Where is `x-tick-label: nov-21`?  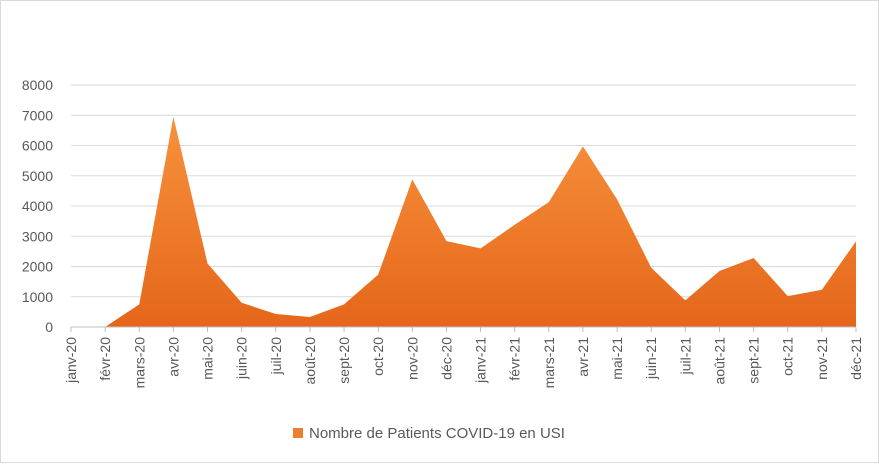
x-tick-label: nov-21 is located at coordinates (822, 358).